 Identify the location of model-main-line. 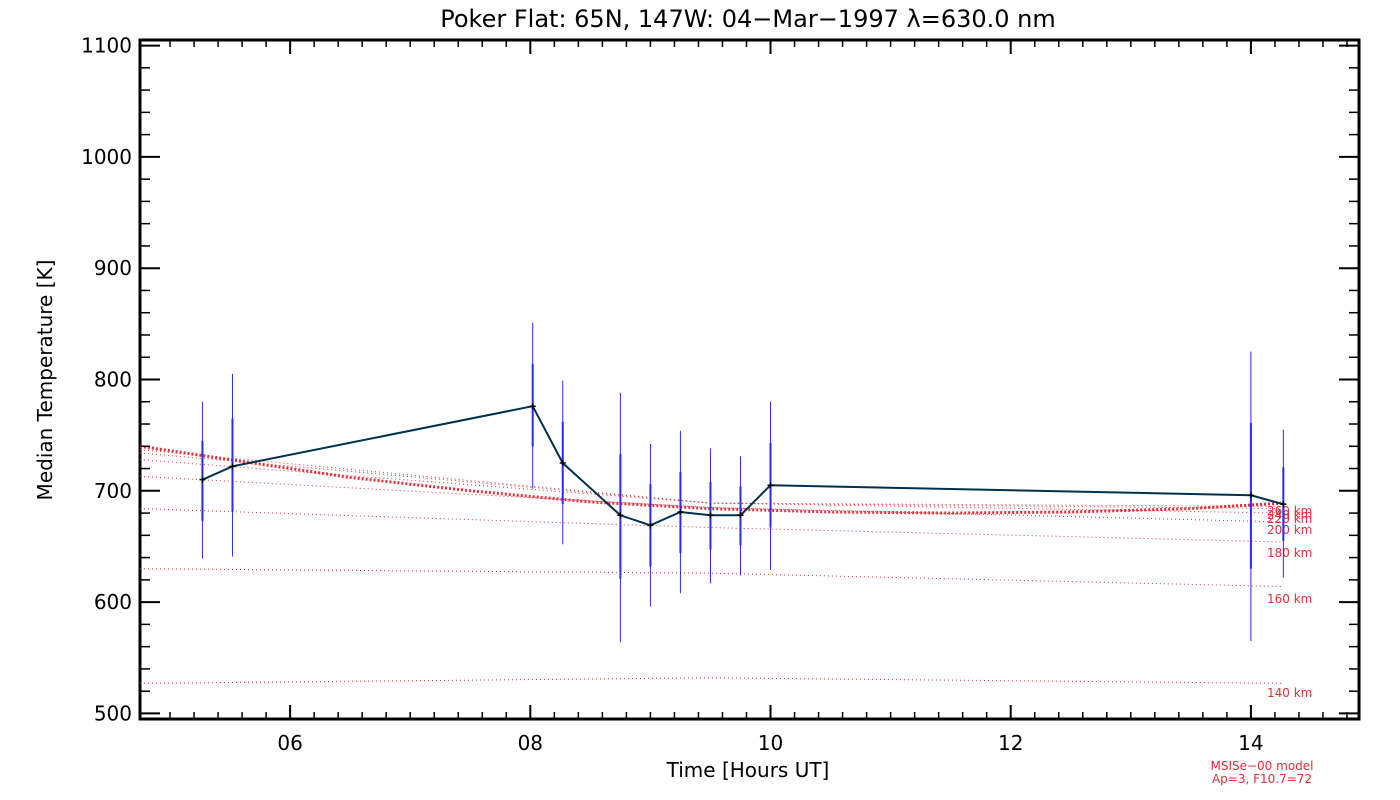
(710, 479).